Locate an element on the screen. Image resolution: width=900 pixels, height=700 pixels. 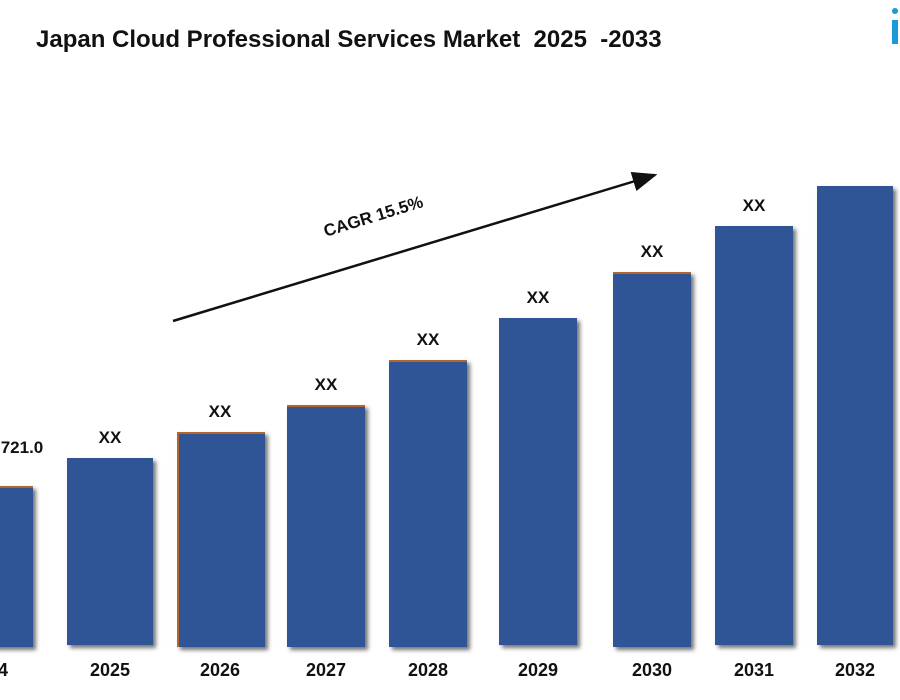
data-label-2025: XX is located at coordinates (110, 437).